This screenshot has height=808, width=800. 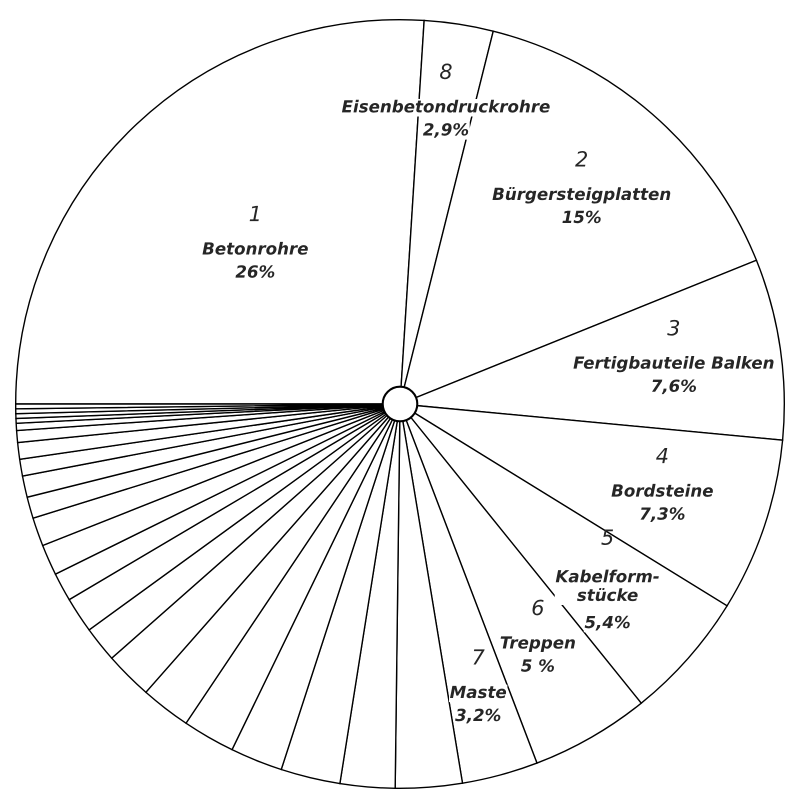 I want to click on data-label: 5,4%, so click(x=607, y=623).